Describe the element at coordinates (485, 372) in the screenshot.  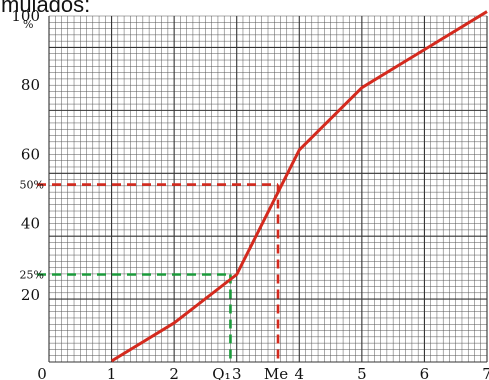
I see `x-tick-label: 7` at that location.